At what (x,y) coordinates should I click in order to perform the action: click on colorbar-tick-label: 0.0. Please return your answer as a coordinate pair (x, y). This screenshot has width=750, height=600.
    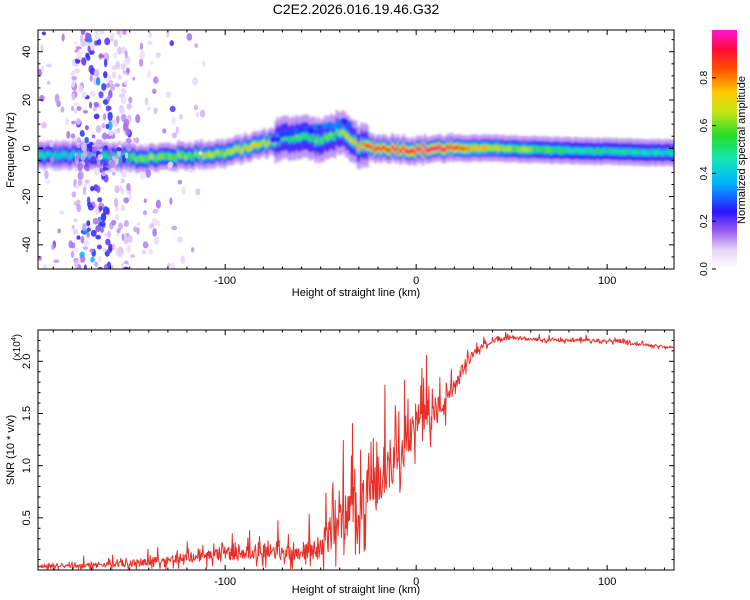
    Looking at the image, I should click on (704, 269).